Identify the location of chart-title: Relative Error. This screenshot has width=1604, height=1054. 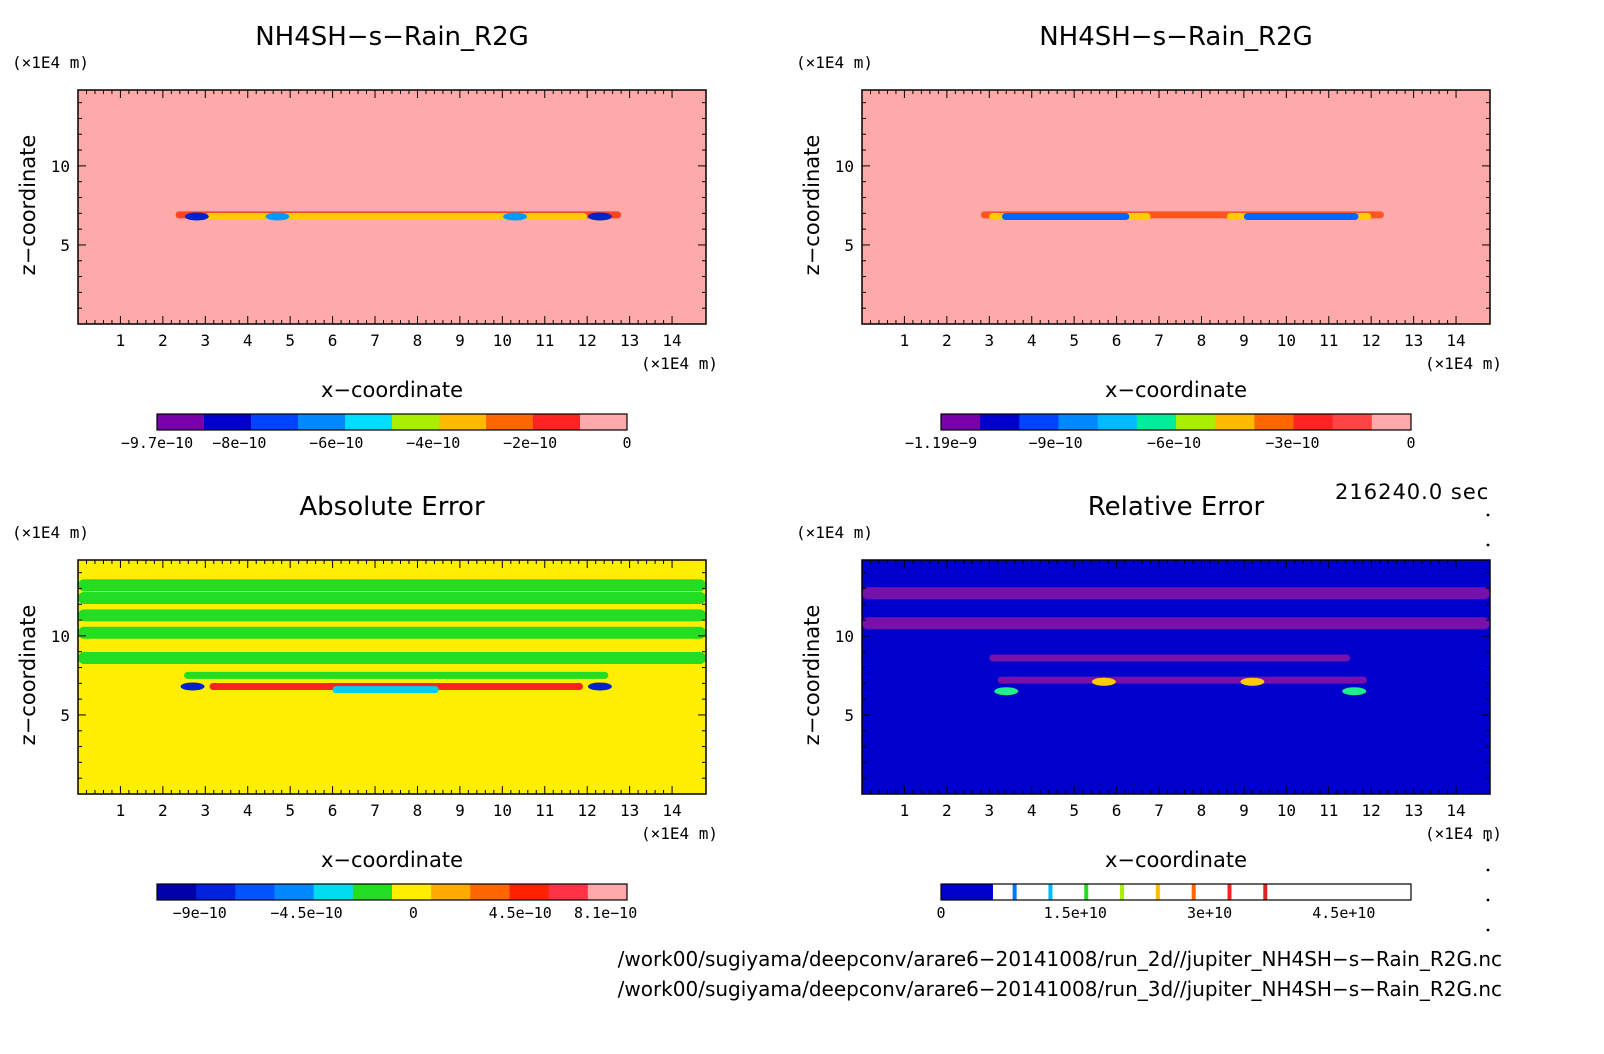
(1176, 507).